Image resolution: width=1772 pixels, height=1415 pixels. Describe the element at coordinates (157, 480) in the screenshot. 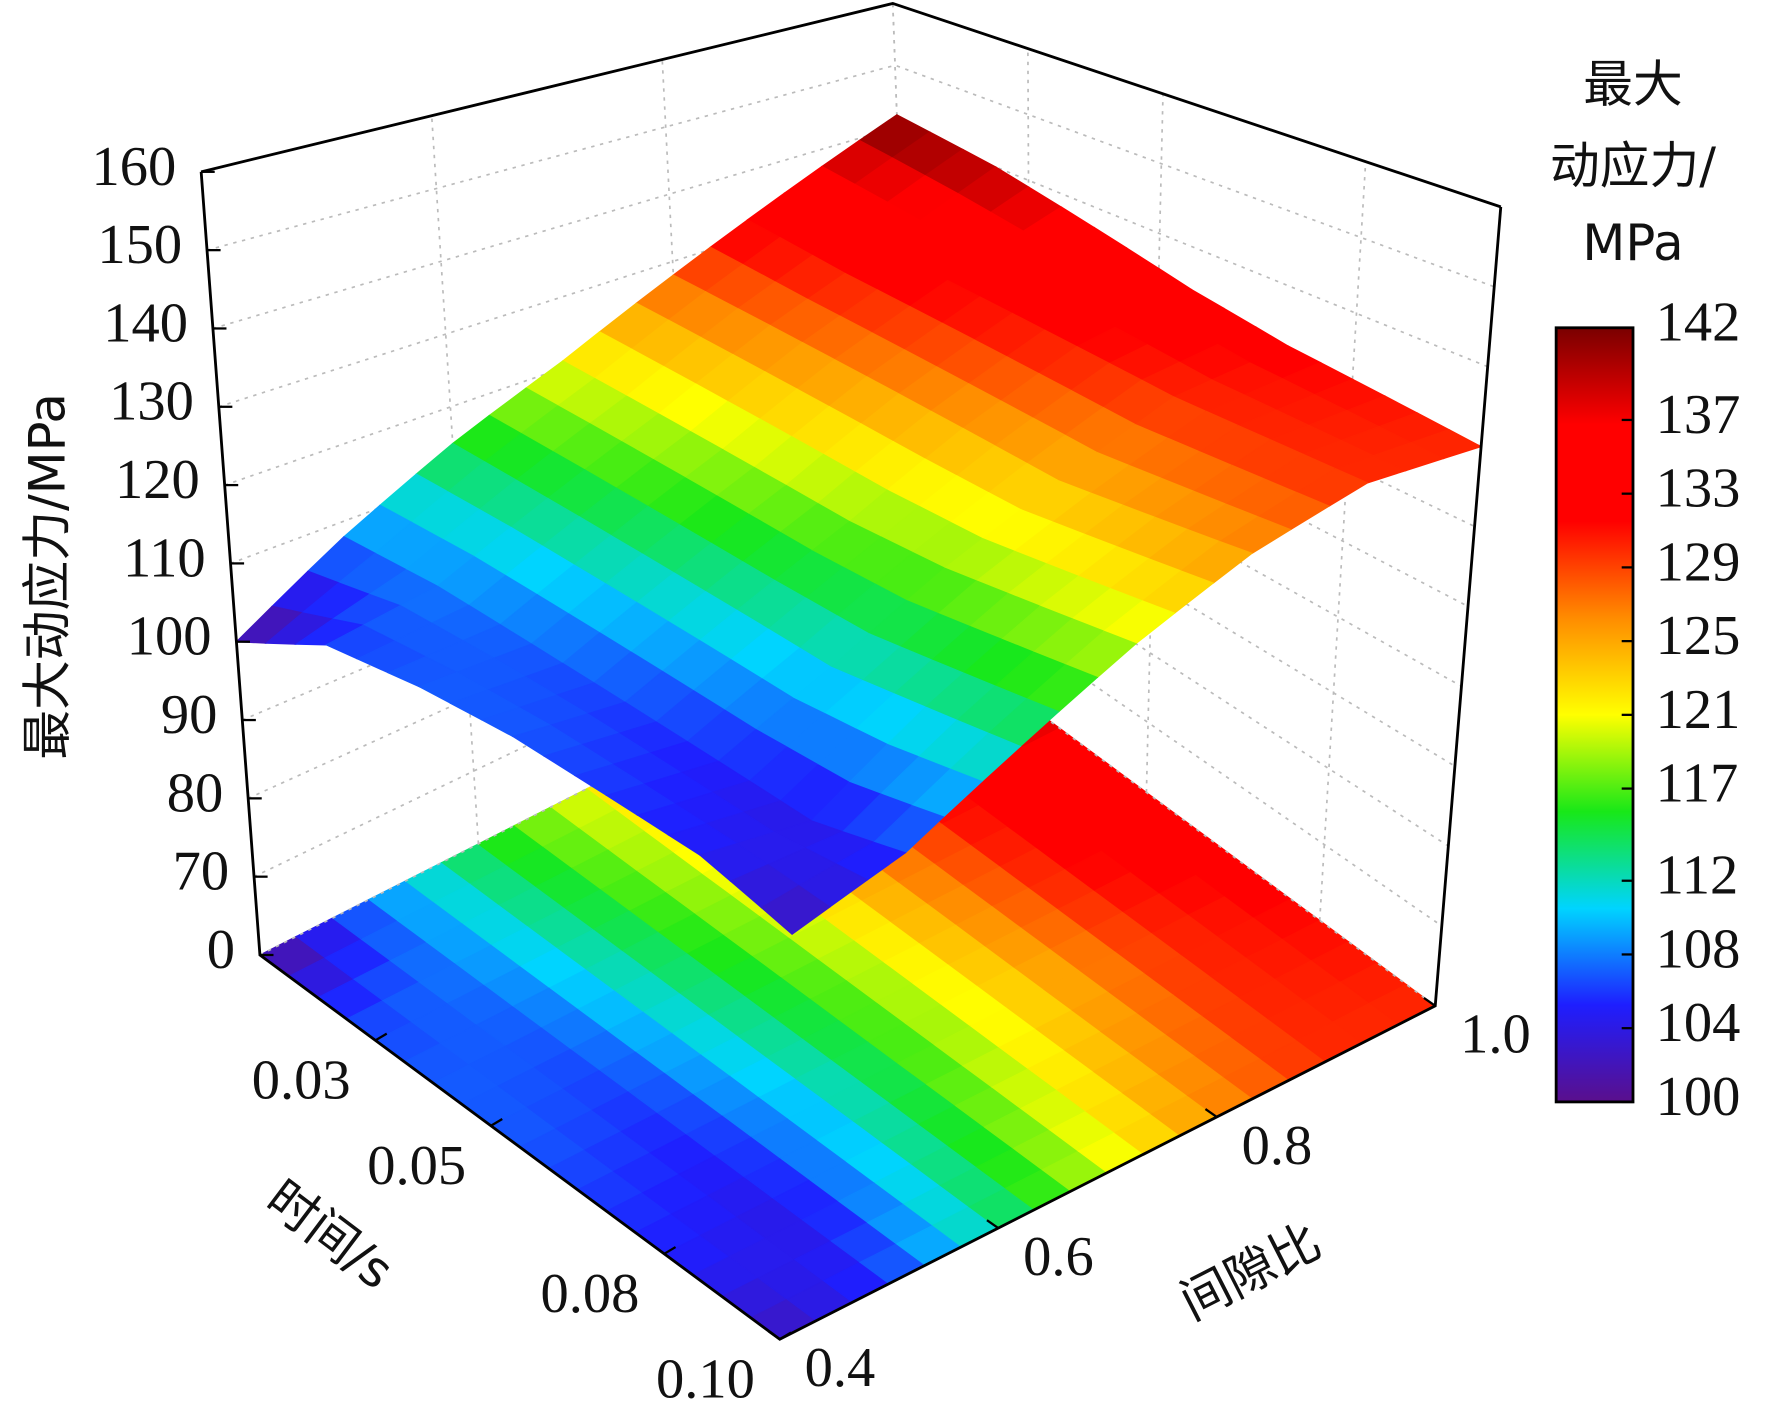

I see `z-tick-label: 120` at that location.